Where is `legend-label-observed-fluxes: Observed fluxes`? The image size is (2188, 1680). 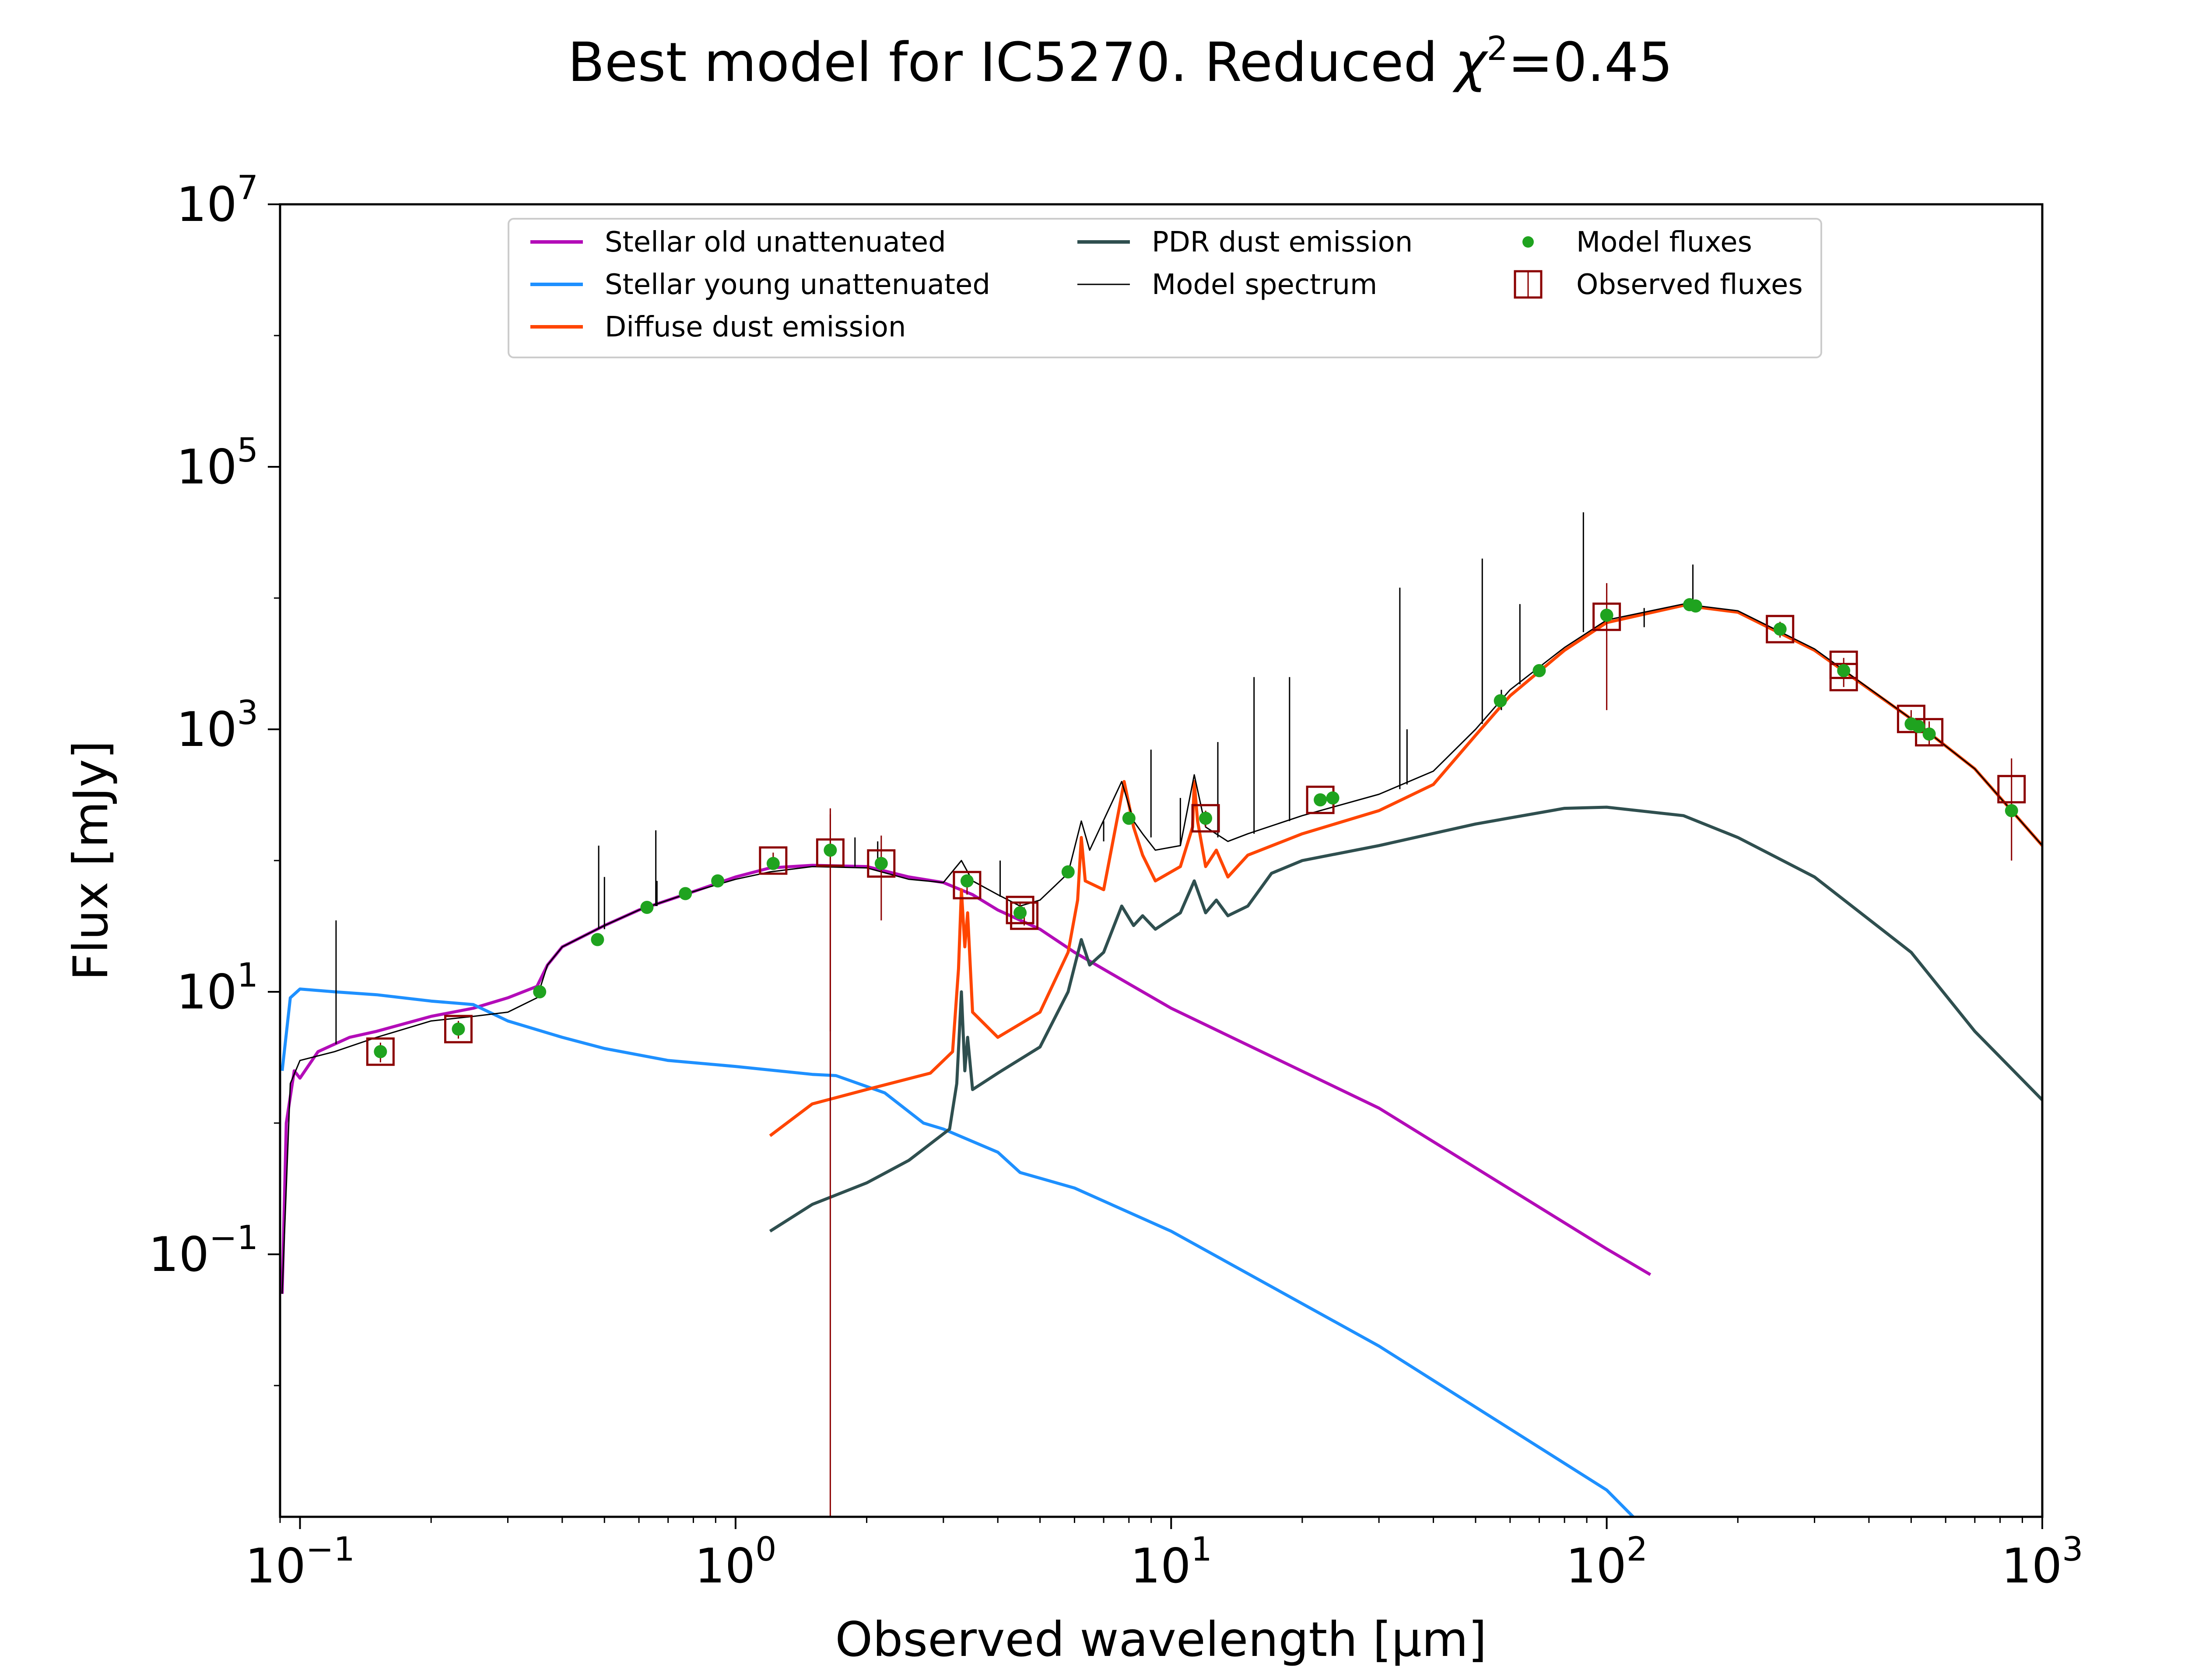 legend-label-observed-fluxes: Observed fluxes is located at coordinates (1690, 285).